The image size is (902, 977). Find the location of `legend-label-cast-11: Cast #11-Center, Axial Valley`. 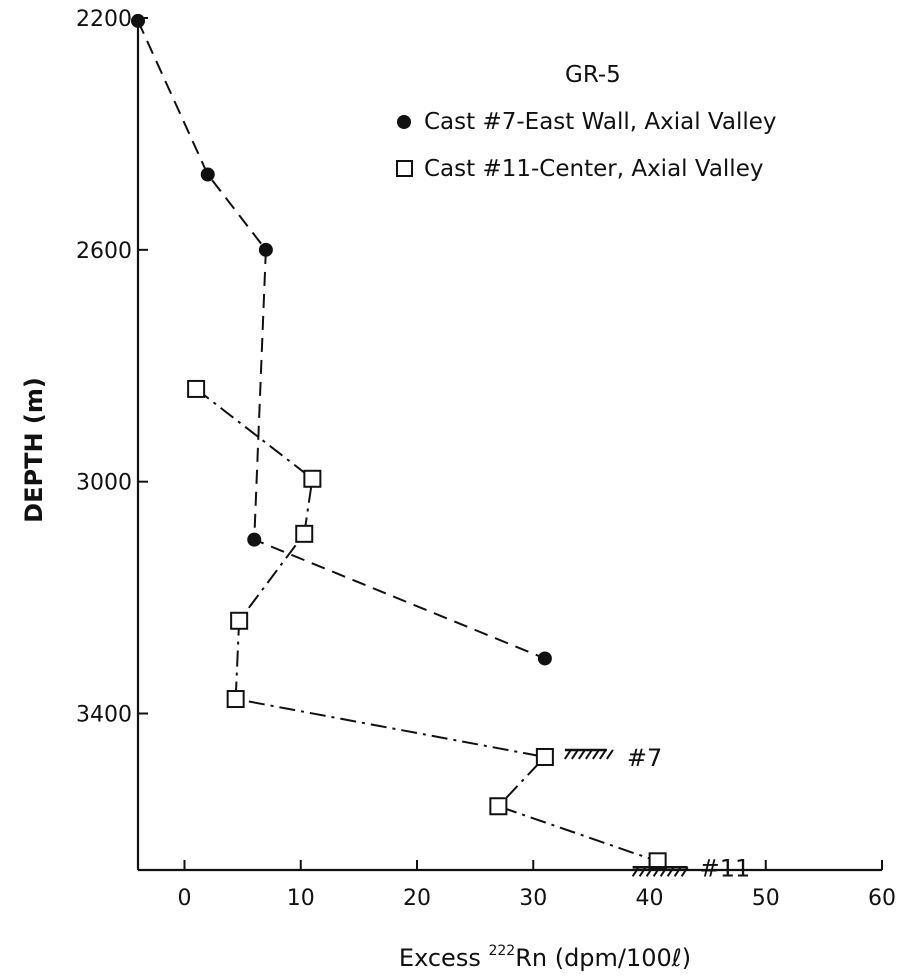

legend-label-cast-11: Cast #11-Center, Axial Valley is located at coordinates (593, 169).